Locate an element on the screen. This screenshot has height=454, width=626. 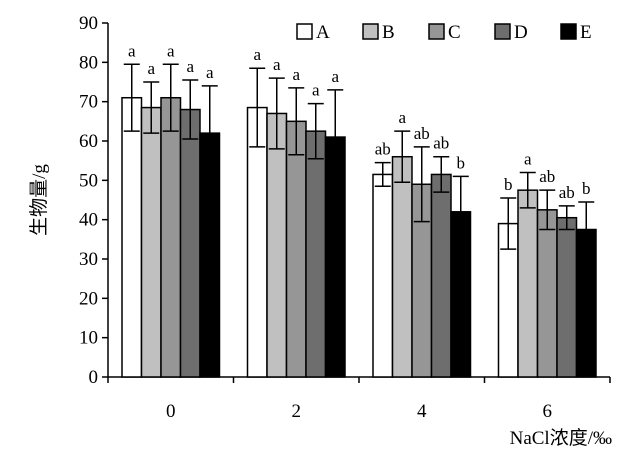
x-tick-label: 4 is located at coordinates (422, 411).